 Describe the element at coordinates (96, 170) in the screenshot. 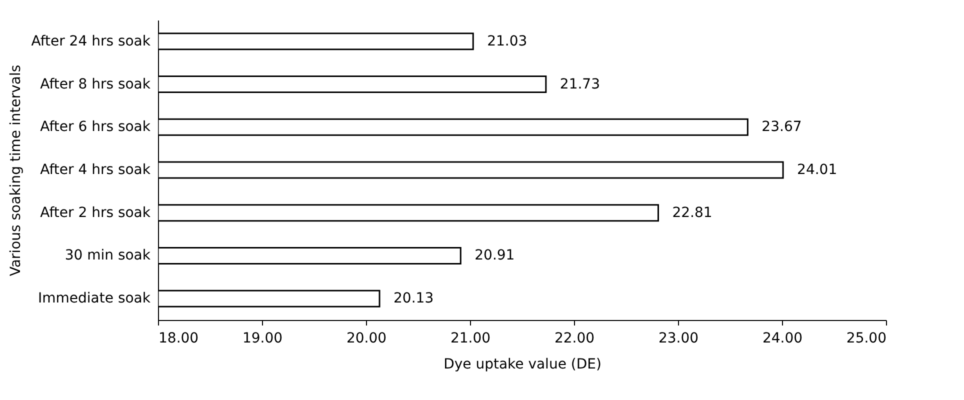

I see `y-tick-label: After 4 hrs soak` at that location.